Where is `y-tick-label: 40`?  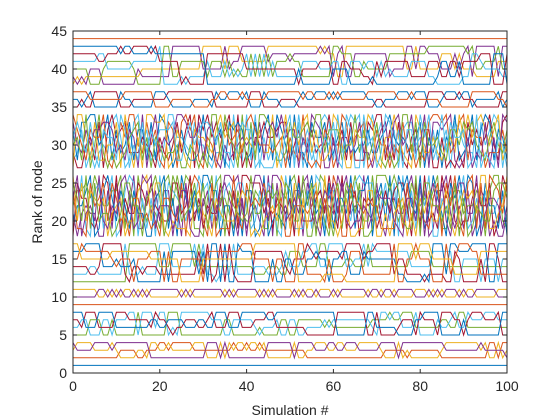 y-tick-label: 40 is located at coordinates (59, 69).